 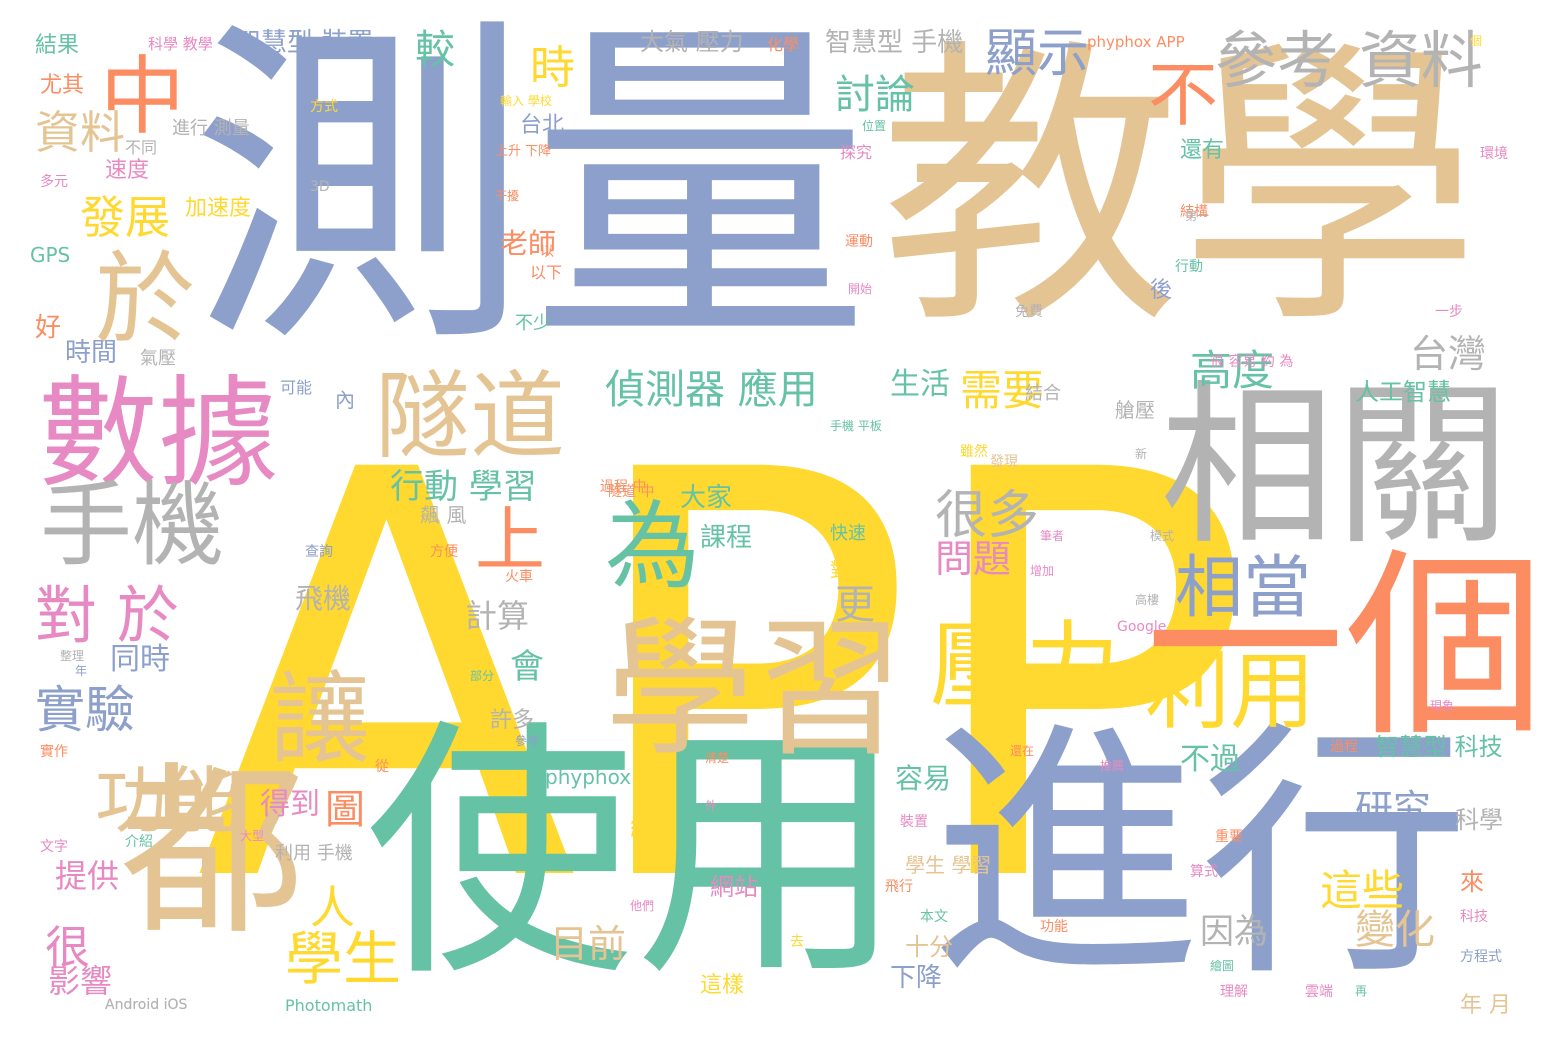 What do you see at coordinates (623, 487) in the screenshot?
I see `word-cloud-term: 過程 中` at bounding box center [623, 487].